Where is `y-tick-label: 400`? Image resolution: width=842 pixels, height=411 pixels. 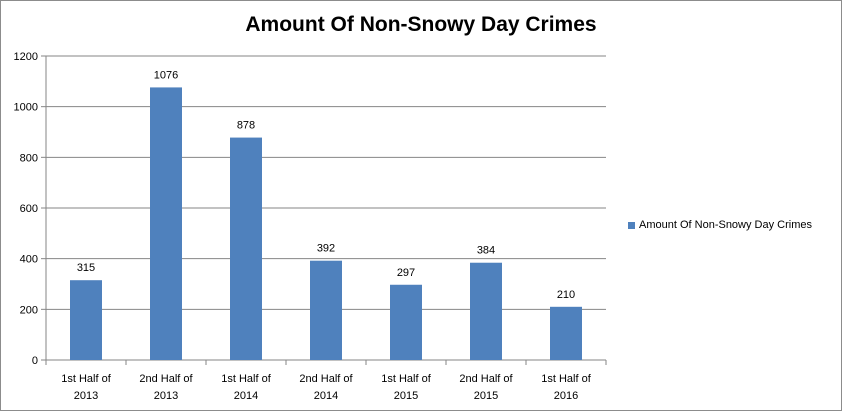 y-tick-label: 400 is located at coordinates (29, 260).